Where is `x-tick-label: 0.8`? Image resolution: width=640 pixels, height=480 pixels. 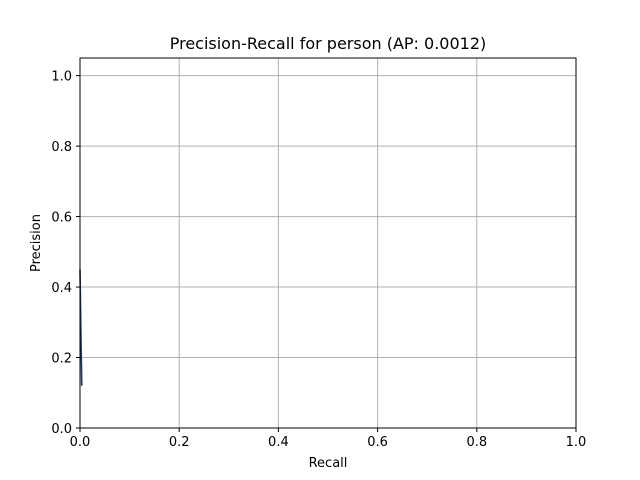 x-tick-label: 0.8 is located at coordinates (476, 442).